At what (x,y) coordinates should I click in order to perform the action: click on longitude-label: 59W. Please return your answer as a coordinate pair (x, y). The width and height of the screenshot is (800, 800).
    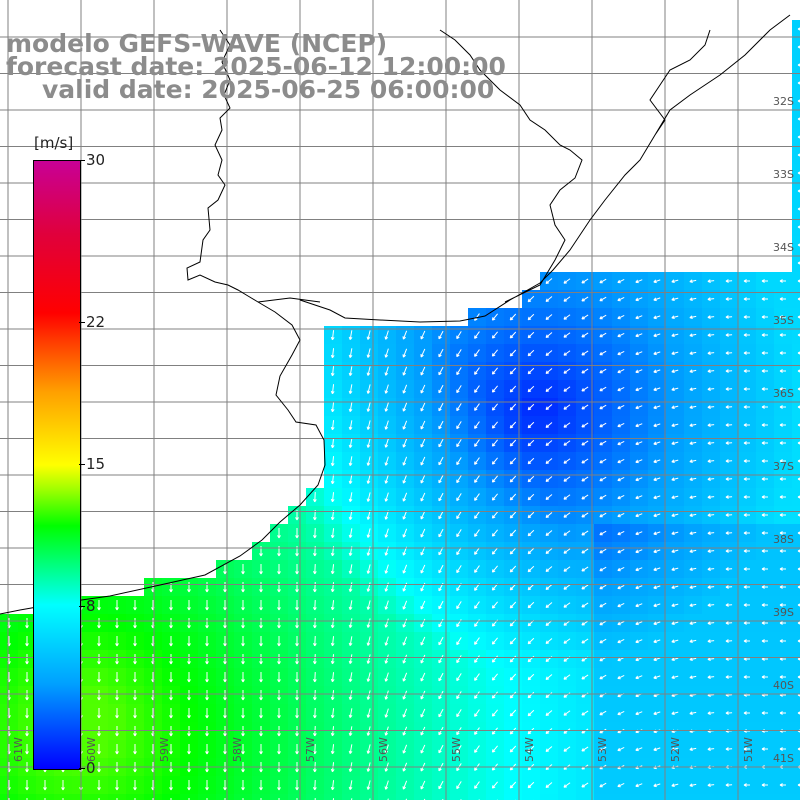
    Looking at the image, I should click on (164, 749).